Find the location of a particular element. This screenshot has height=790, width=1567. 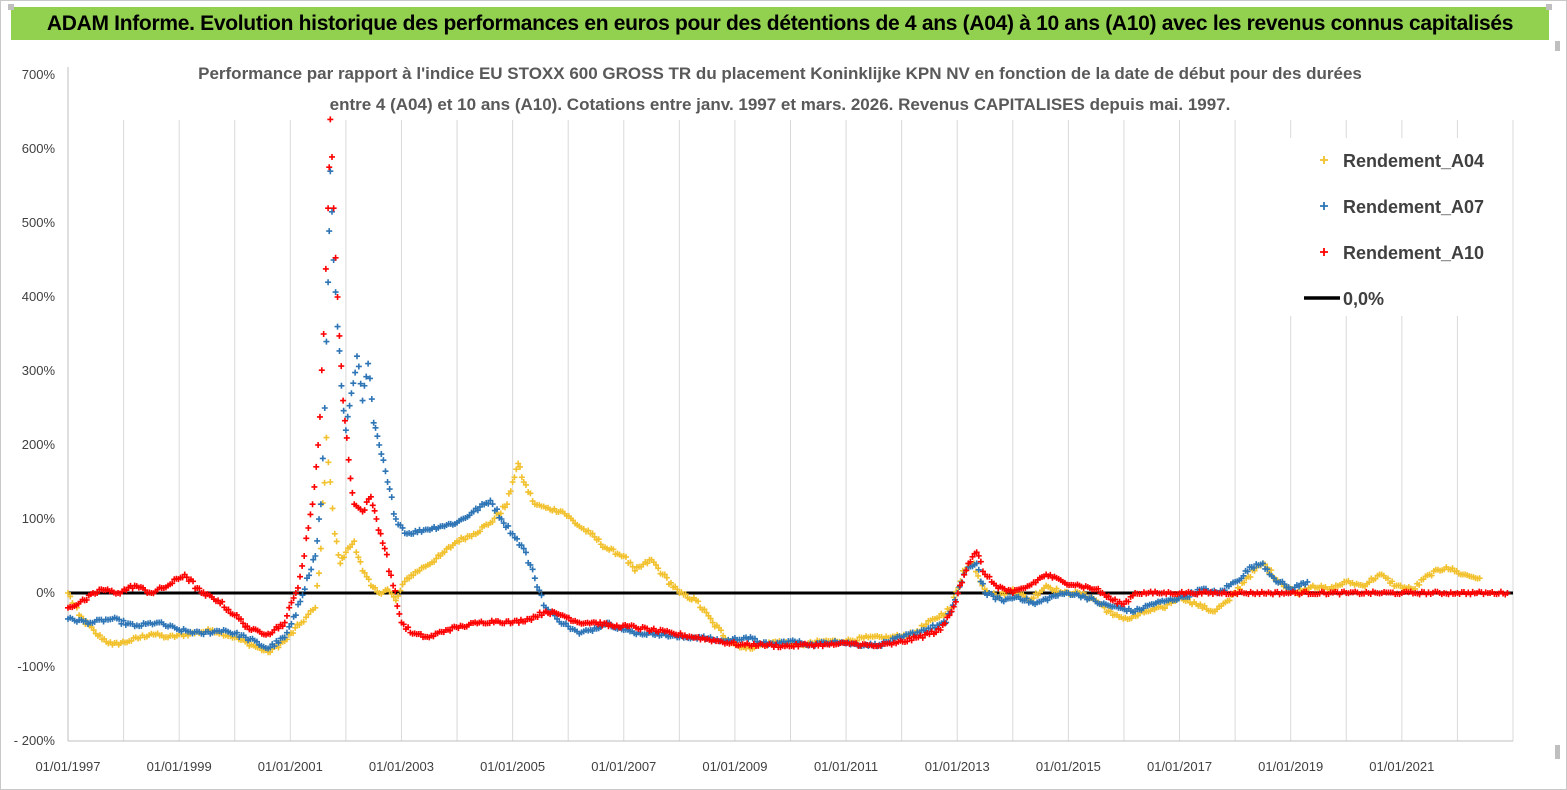

x-tick-label: 01/01/2011 is located at coordinates (846, 766).